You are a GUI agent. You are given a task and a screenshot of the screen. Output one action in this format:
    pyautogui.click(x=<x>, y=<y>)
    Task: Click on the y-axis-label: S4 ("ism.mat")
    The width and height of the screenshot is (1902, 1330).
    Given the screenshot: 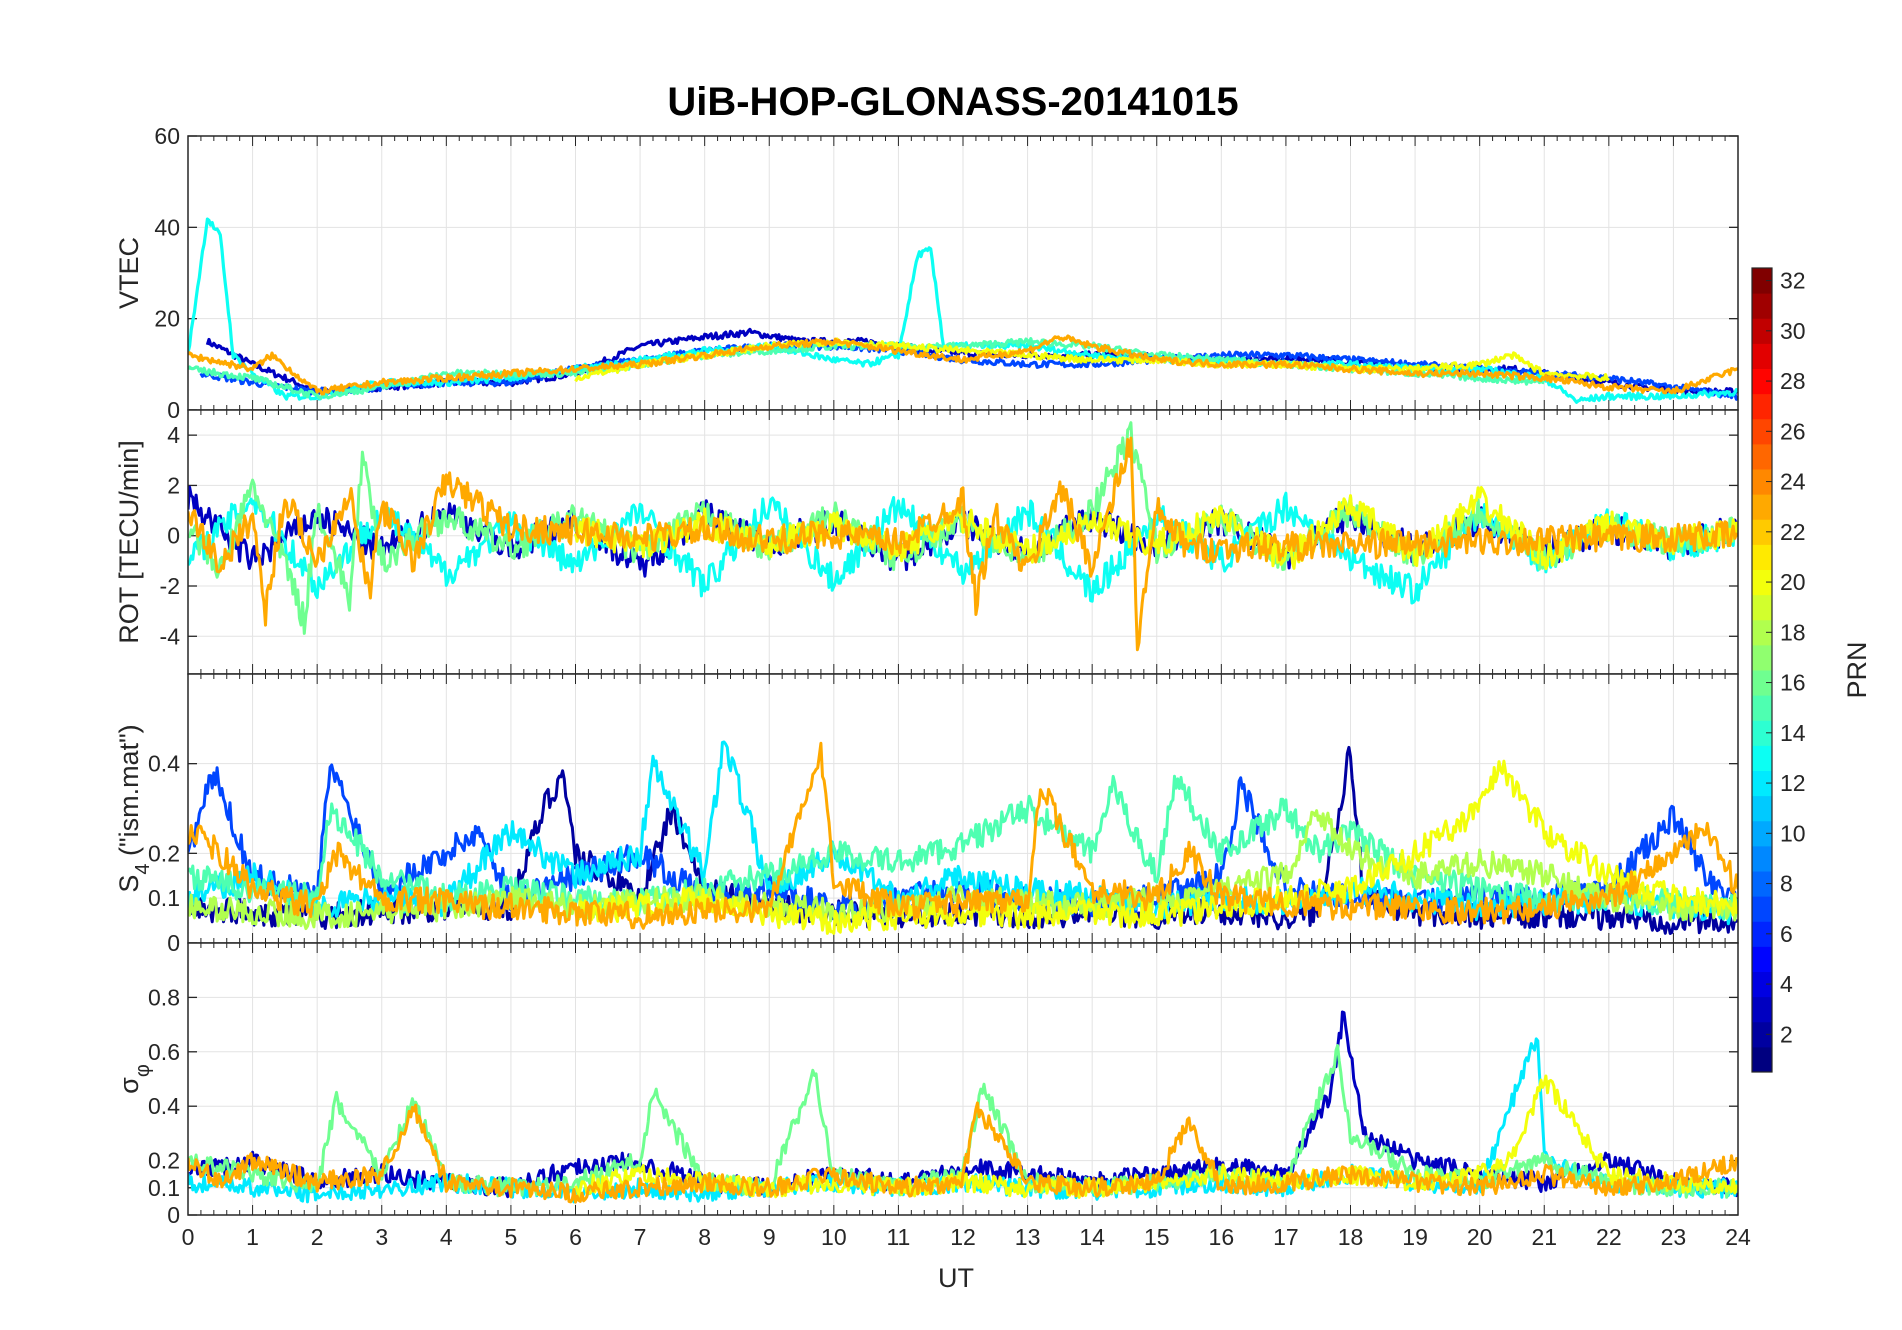 What is the action you would take?
    pyautogui.click(x=134, y=808)
    